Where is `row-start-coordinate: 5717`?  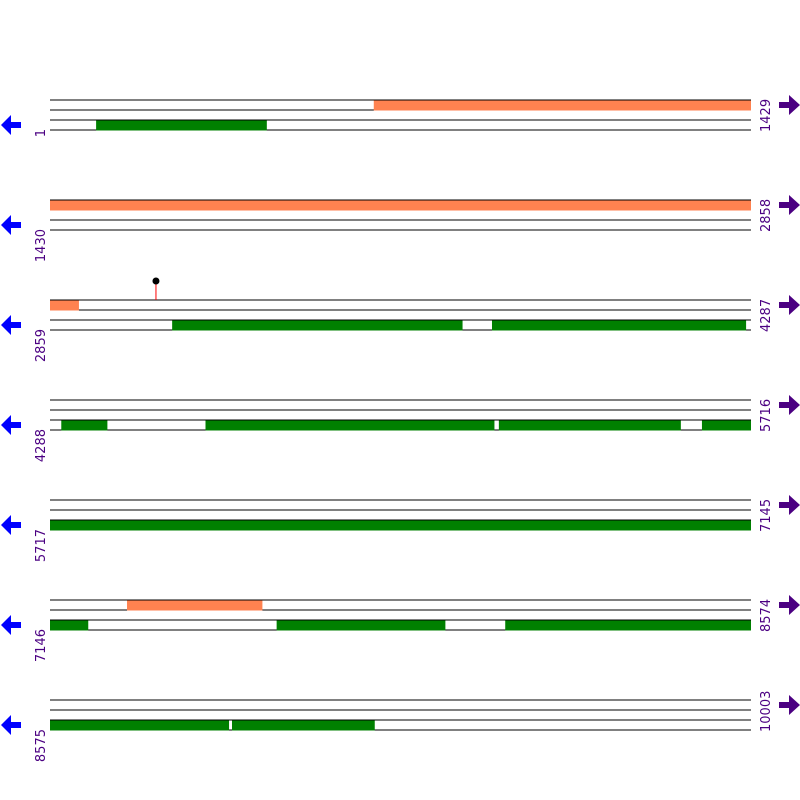
row-start-coordinate: 5717 is located at coordinates (41, 545).